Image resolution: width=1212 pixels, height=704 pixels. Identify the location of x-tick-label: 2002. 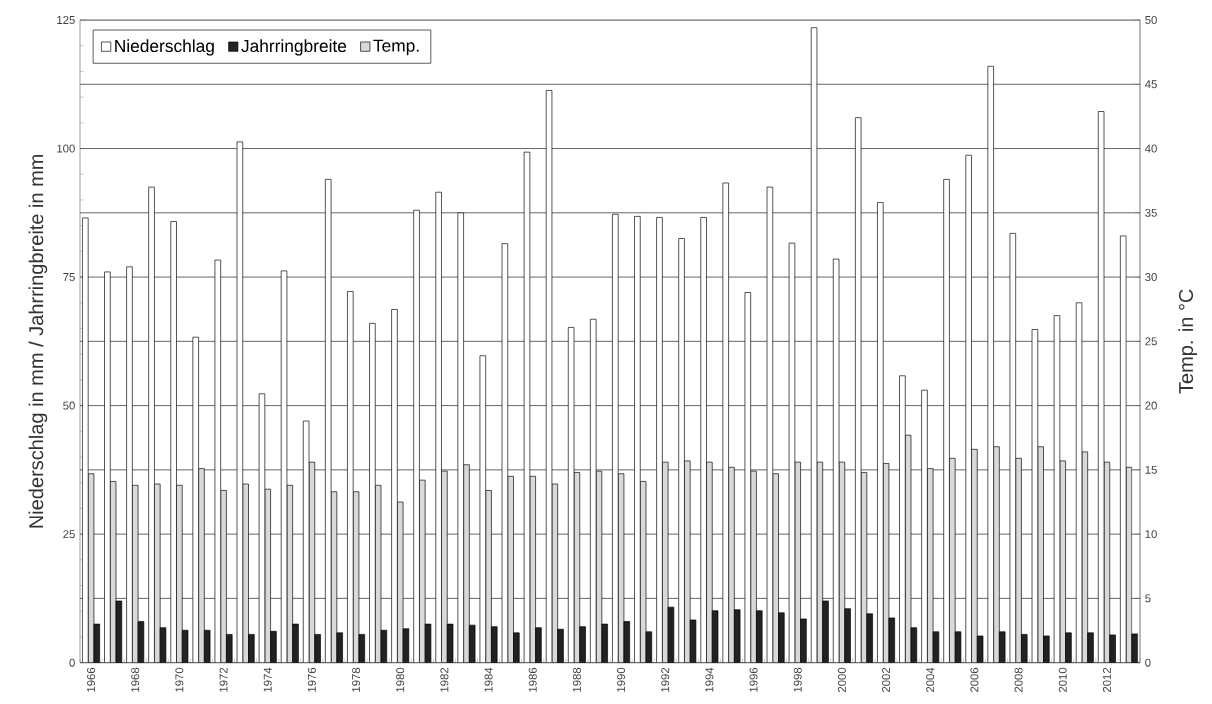
(886, 680).